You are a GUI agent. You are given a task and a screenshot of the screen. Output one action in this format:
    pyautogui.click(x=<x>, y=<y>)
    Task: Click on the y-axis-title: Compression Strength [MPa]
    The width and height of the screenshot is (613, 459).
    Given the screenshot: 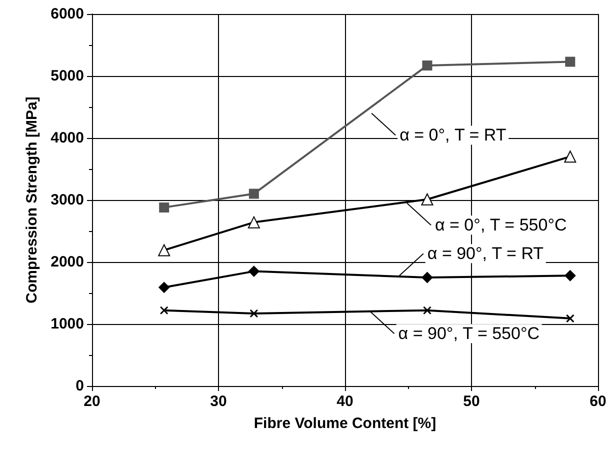 What is the action you would take?
    pyautogui.click(x=32, y=200)
    